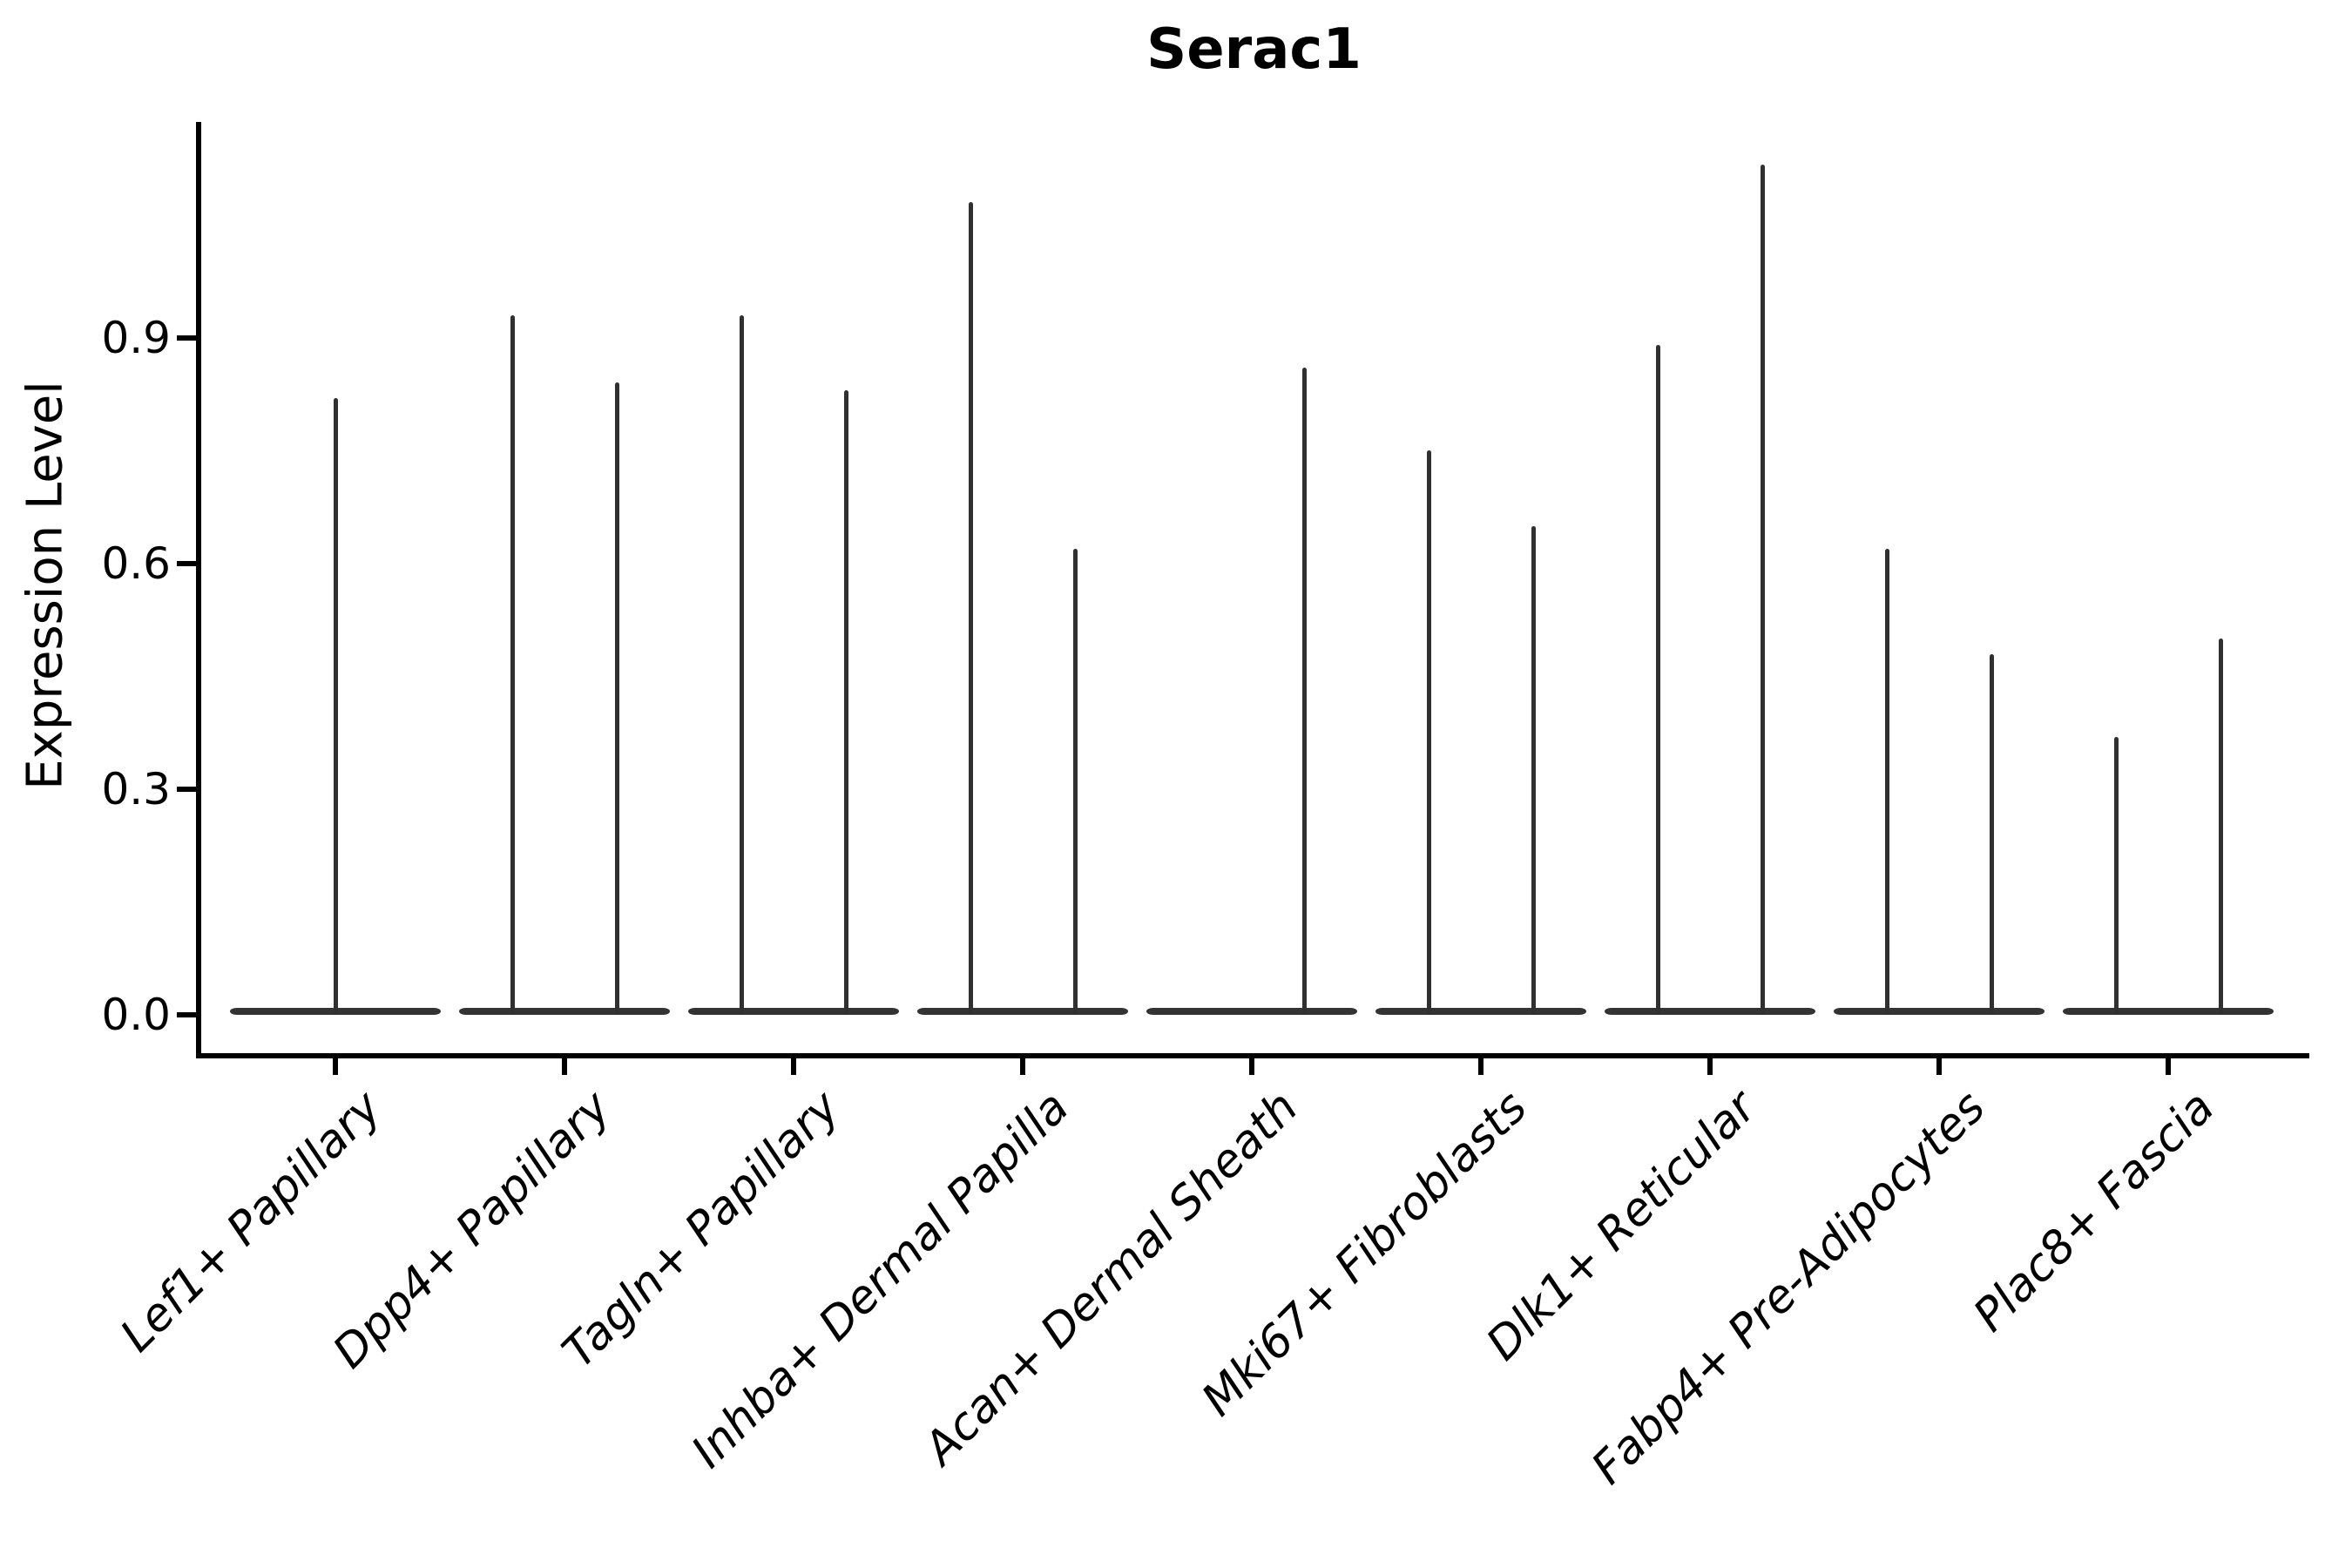  What do you see at coordinates (136, 1015) in the screenshot?
I see `y-axis-tick-label: 0.0` at bounding box center [136, 1015].